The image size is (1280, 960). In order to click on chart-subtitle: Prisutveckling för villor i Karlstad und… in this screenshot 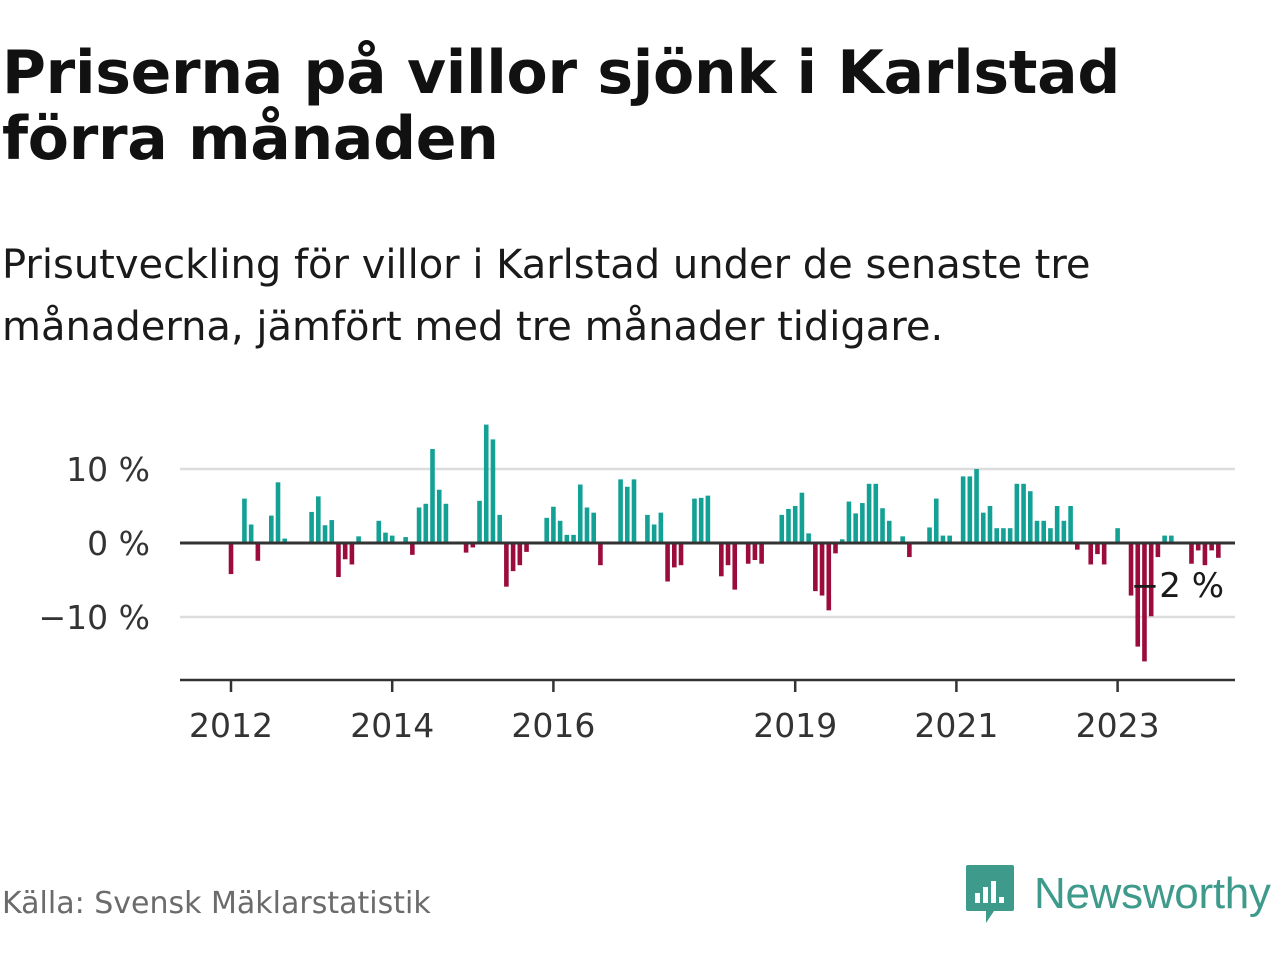, I will do `click(546, 296)`.